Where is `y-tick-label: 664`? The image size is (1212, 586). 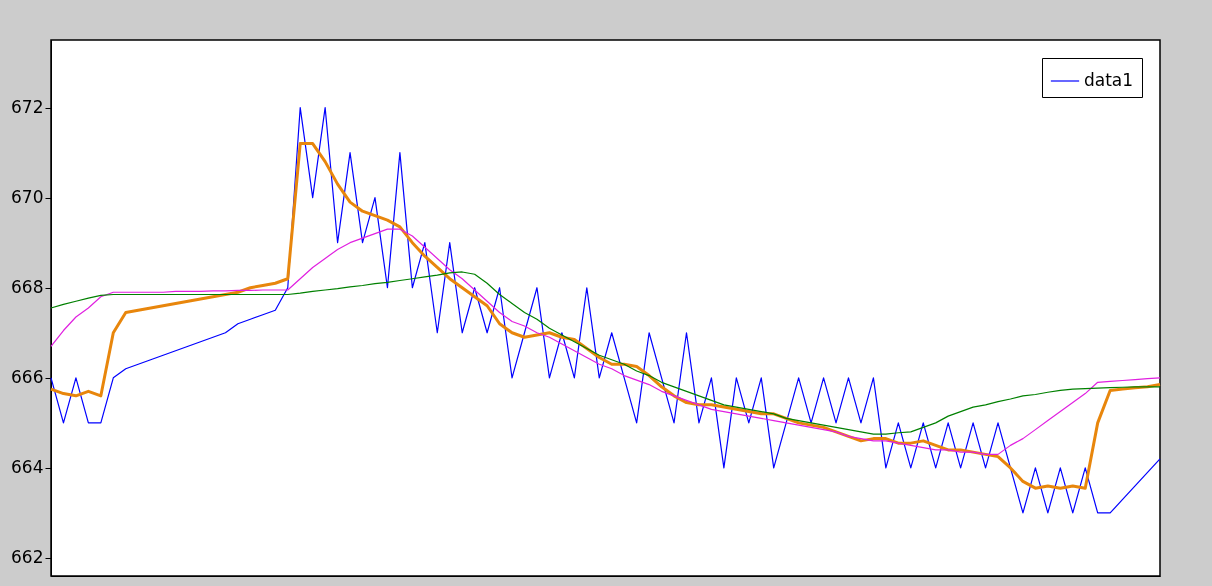
y-tick-label: 664 is located at coordinates (27, 467).